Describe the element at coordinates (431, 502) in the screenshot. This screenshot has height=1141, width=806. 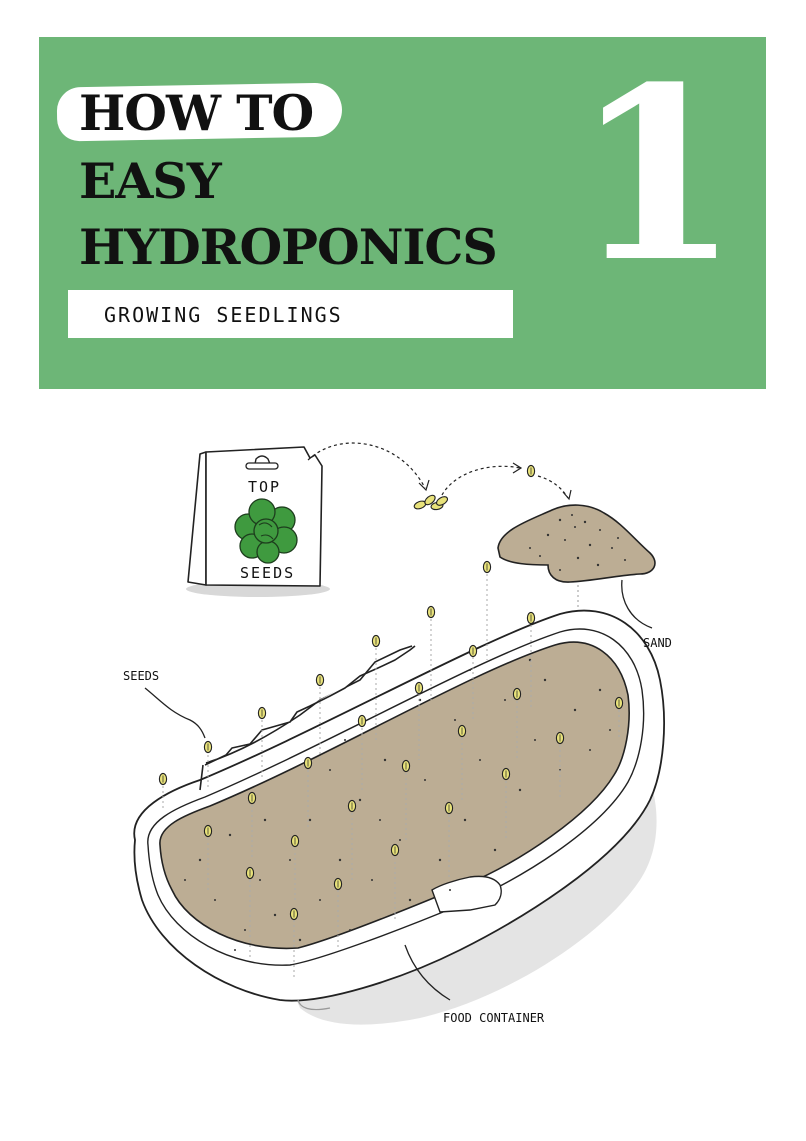
I see `seed-cluster` at that location.